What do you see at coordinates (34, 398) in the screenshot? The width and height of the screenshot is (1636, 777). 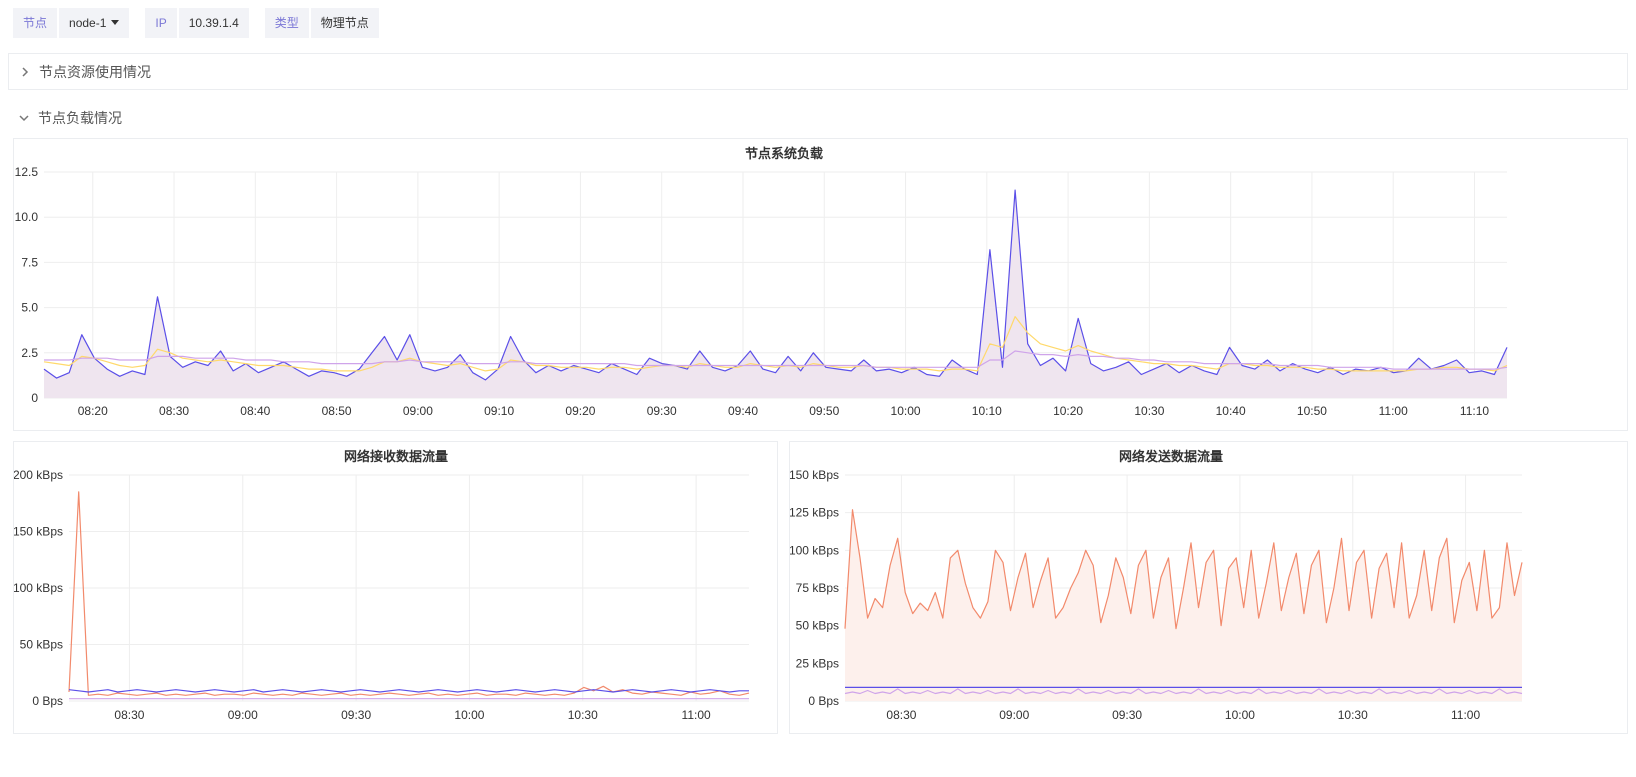 I see `y-tick-label: 0` at bounding box center [34, 398].